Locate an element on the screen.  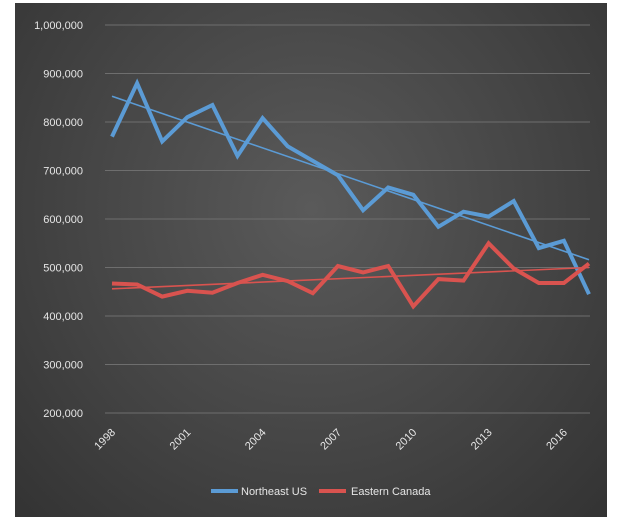
x-tick-label: 2004 is located at coordinates (256, 440).